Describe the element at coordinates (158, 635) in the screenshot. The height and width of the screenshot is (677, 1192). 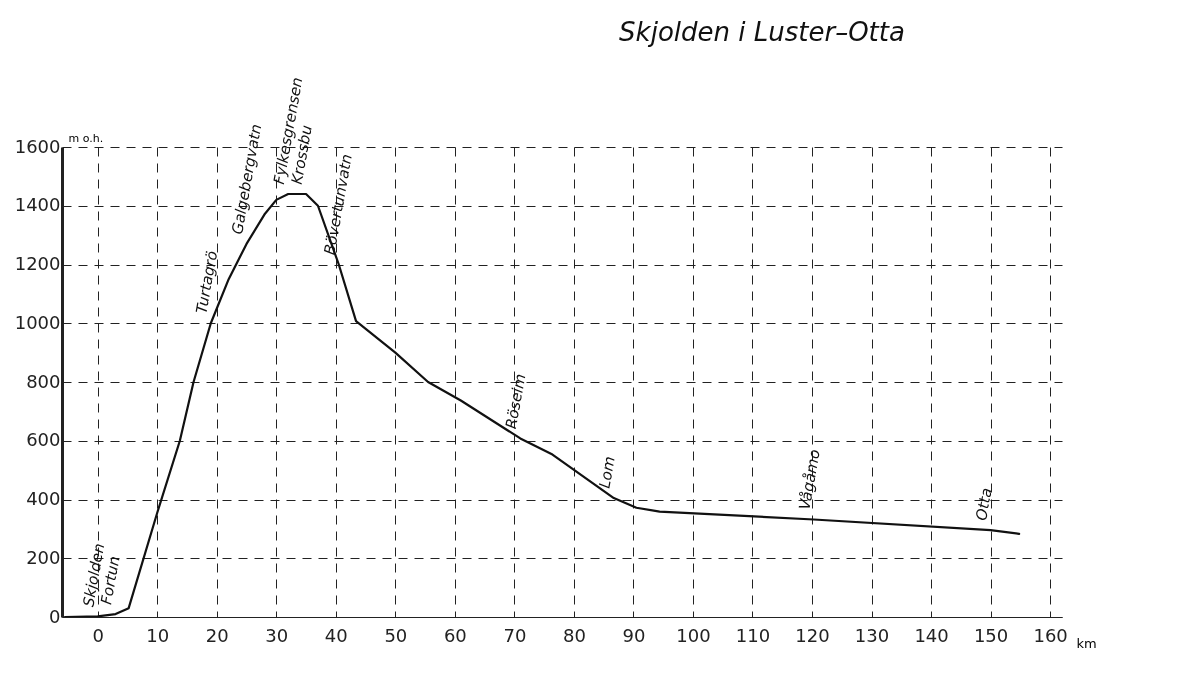
I see `x-tick-label: 10` at that location.